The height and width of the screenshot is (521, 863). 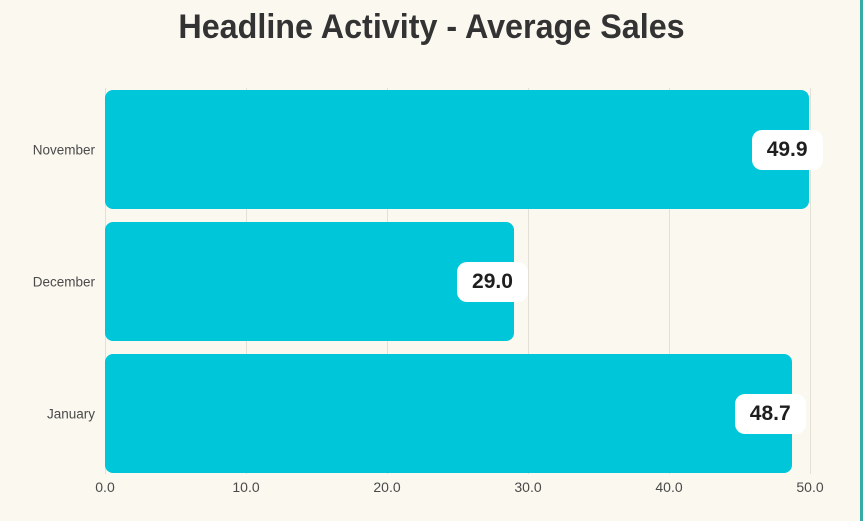 What do you see at coordinates (669, 487) in the screenshot?
I see `x-tick-label: 40.0` at bounding box center [669, 487].